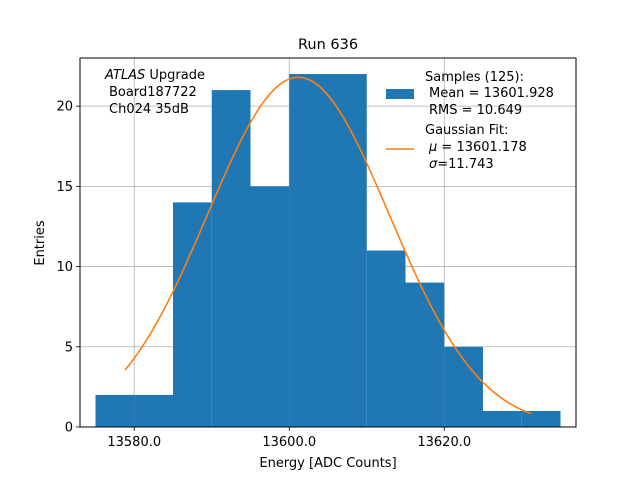  I want to click on y-tick-label: 15, so click(64, 187).